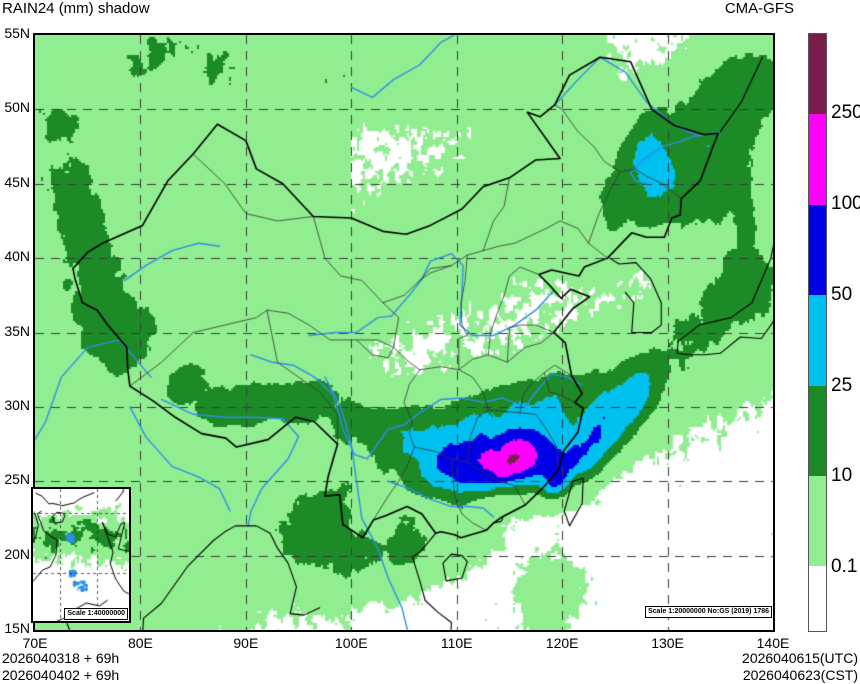 The image size is (860, 684). Describe the element at coordinates (17, 479) in the screenshot. I see `lat-tick-25N: 25N` at that location.